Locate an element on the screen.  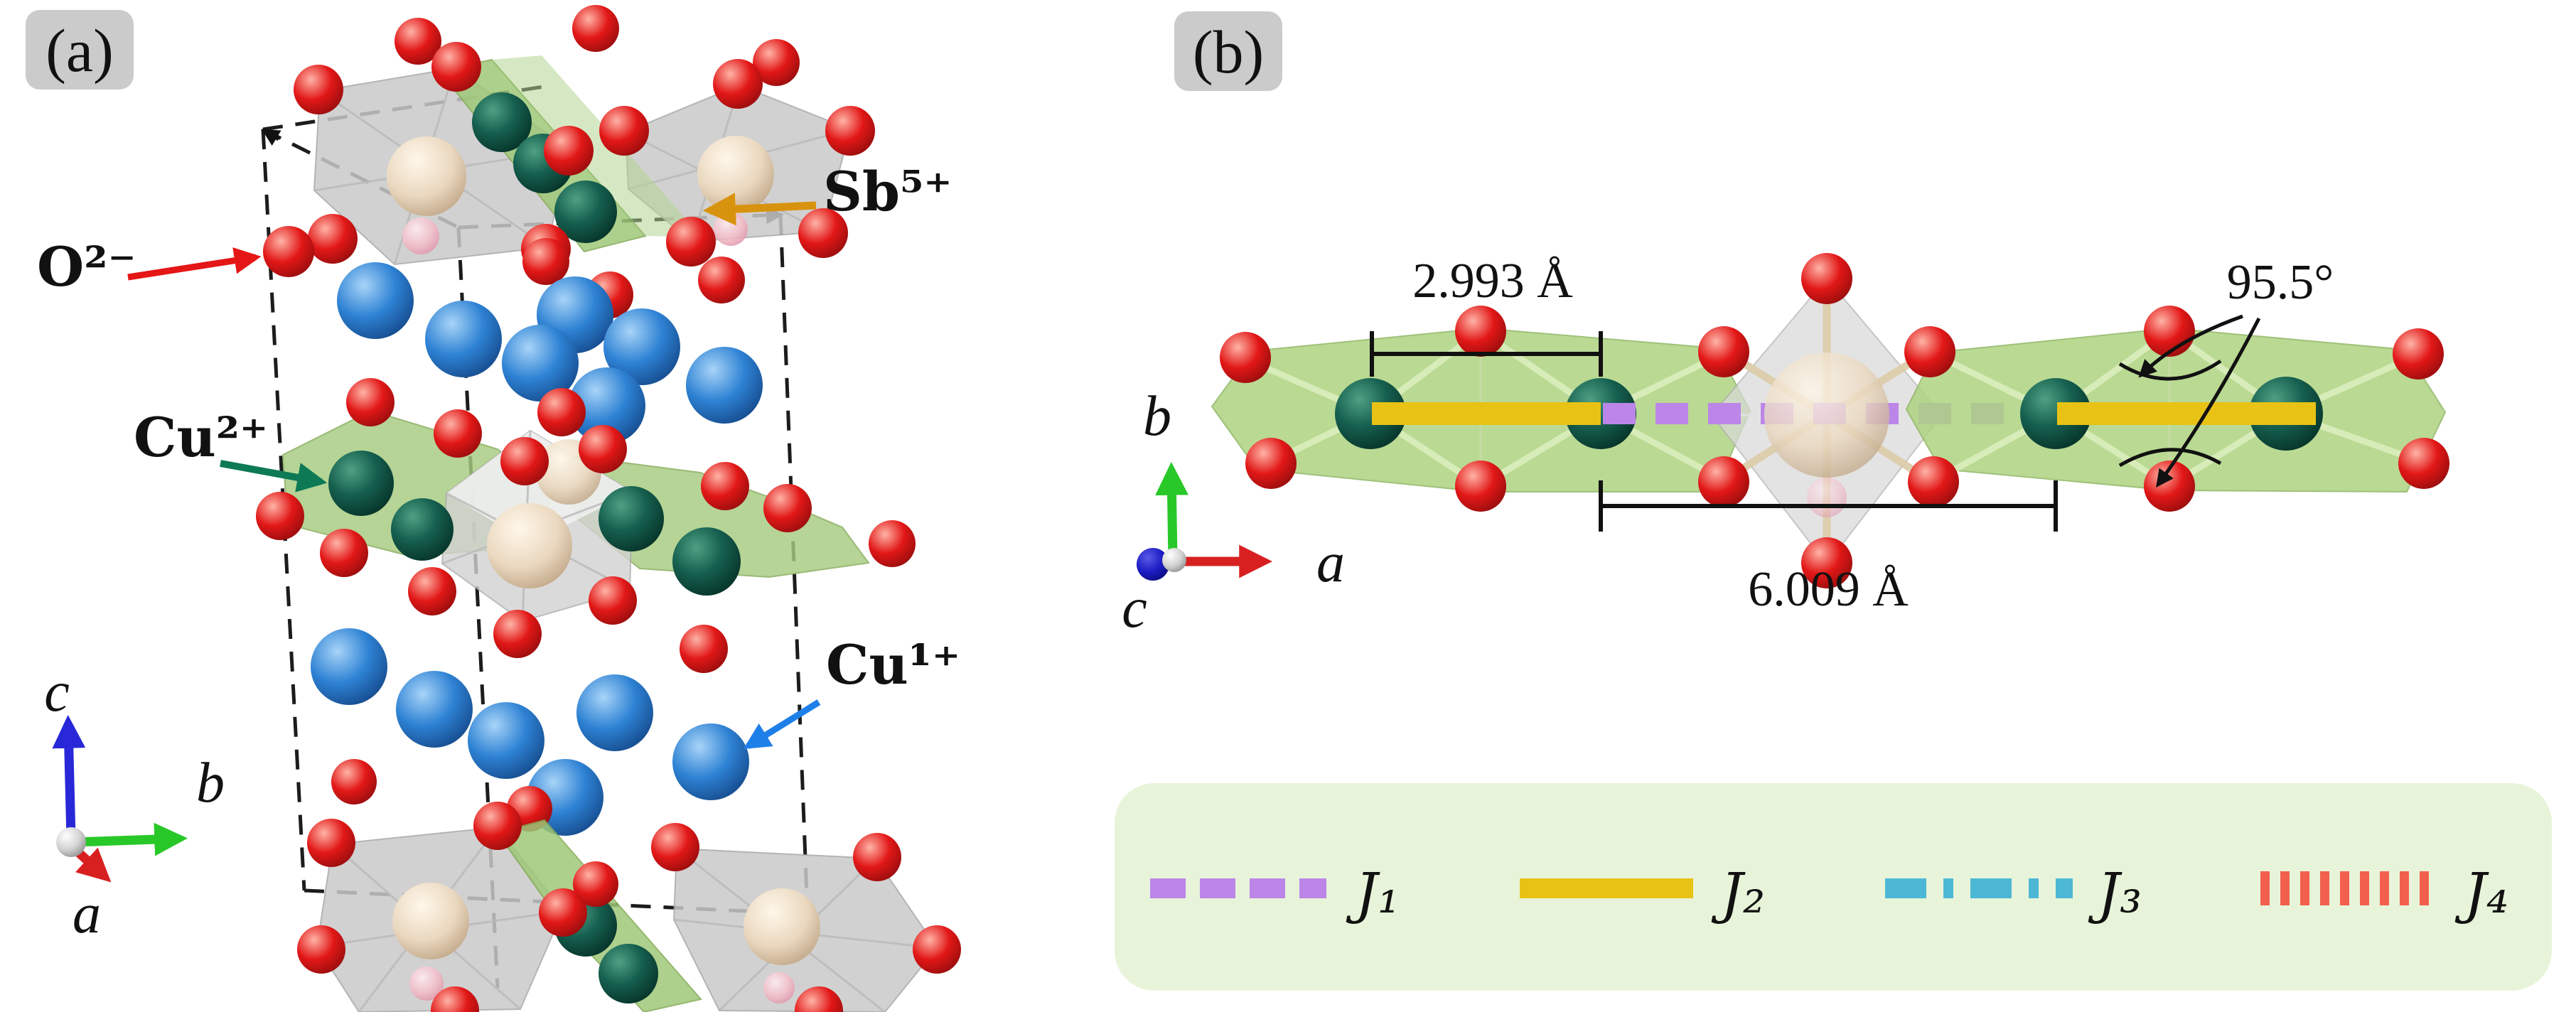
oxygen-atom-o2-target is located at coordinates (288, 252).